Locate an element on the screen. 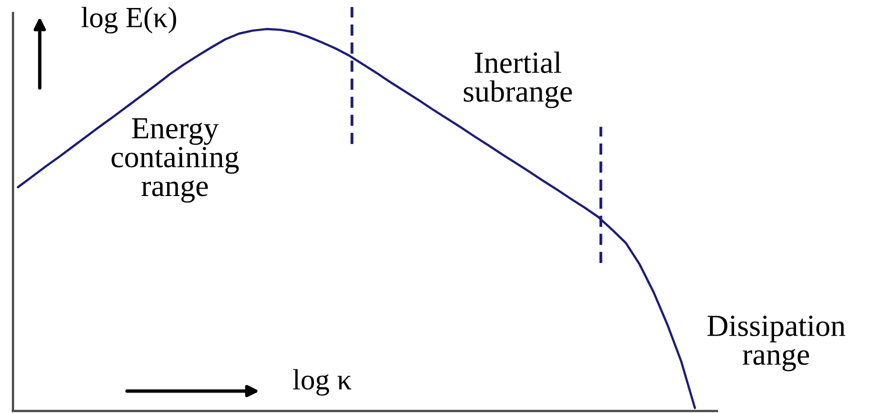 The image size is (870, 413). y-axis-title: log E(κ) is located at coordinates (128, 20).